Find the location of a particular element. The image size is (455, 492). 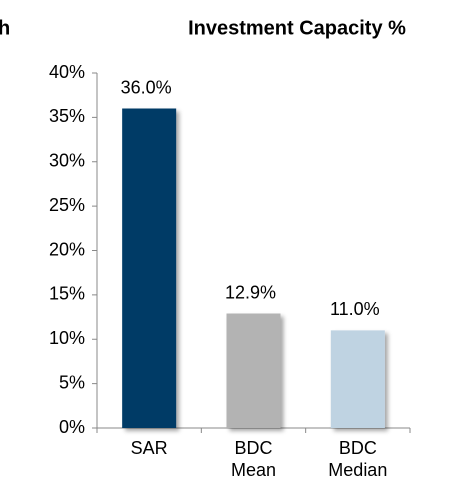

y-tick-label: 20% is located at coordinates (67, 249).